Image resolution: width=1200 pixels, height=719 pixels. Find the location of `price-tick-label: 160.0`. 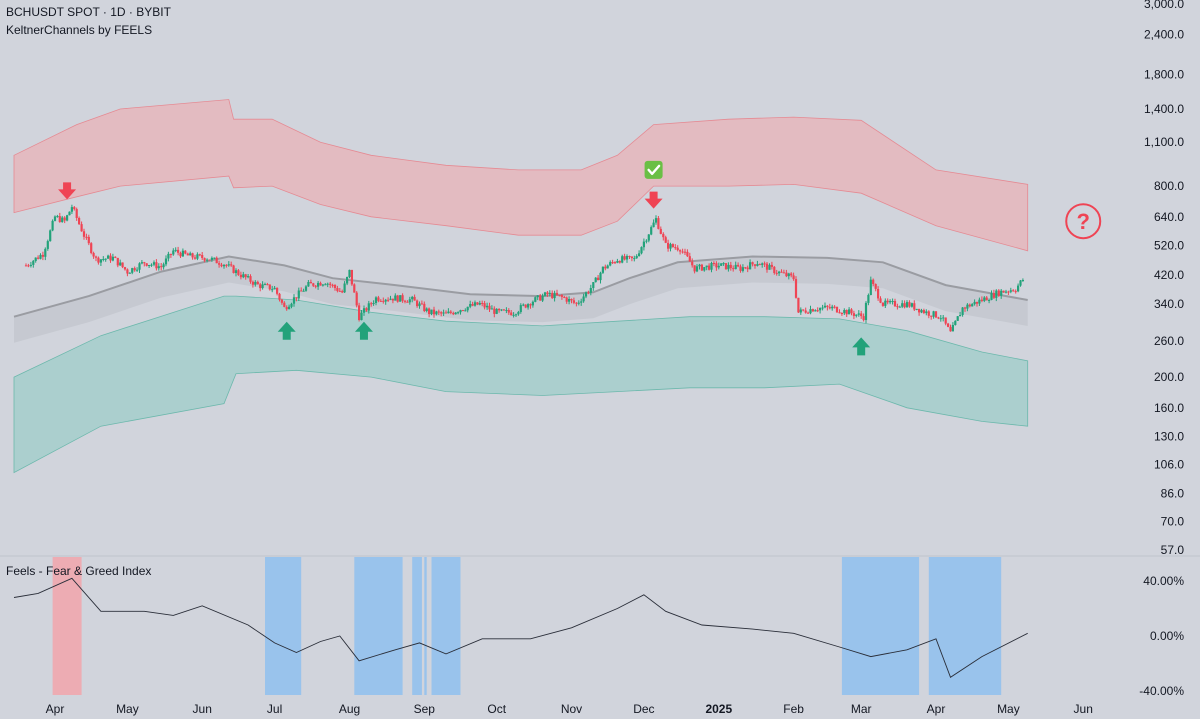

price-tick-label: 160.0 is located at coordinates (1169, 408).